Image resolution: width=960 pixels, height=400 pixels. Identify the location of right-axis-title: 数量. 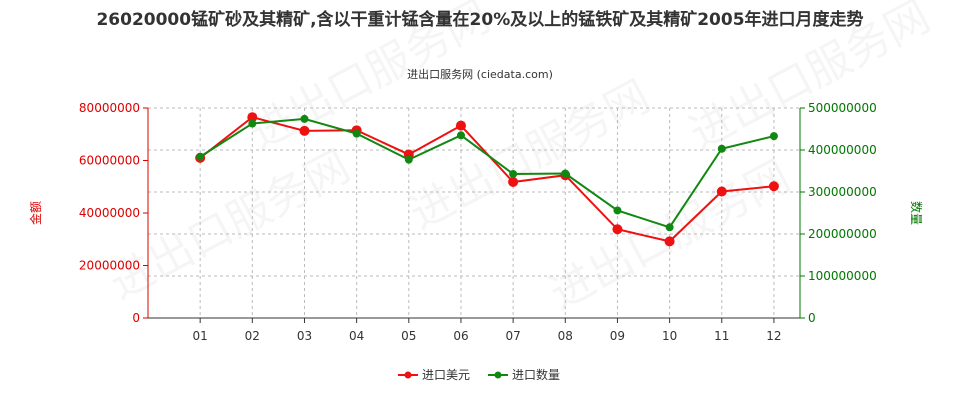
(916, 213).